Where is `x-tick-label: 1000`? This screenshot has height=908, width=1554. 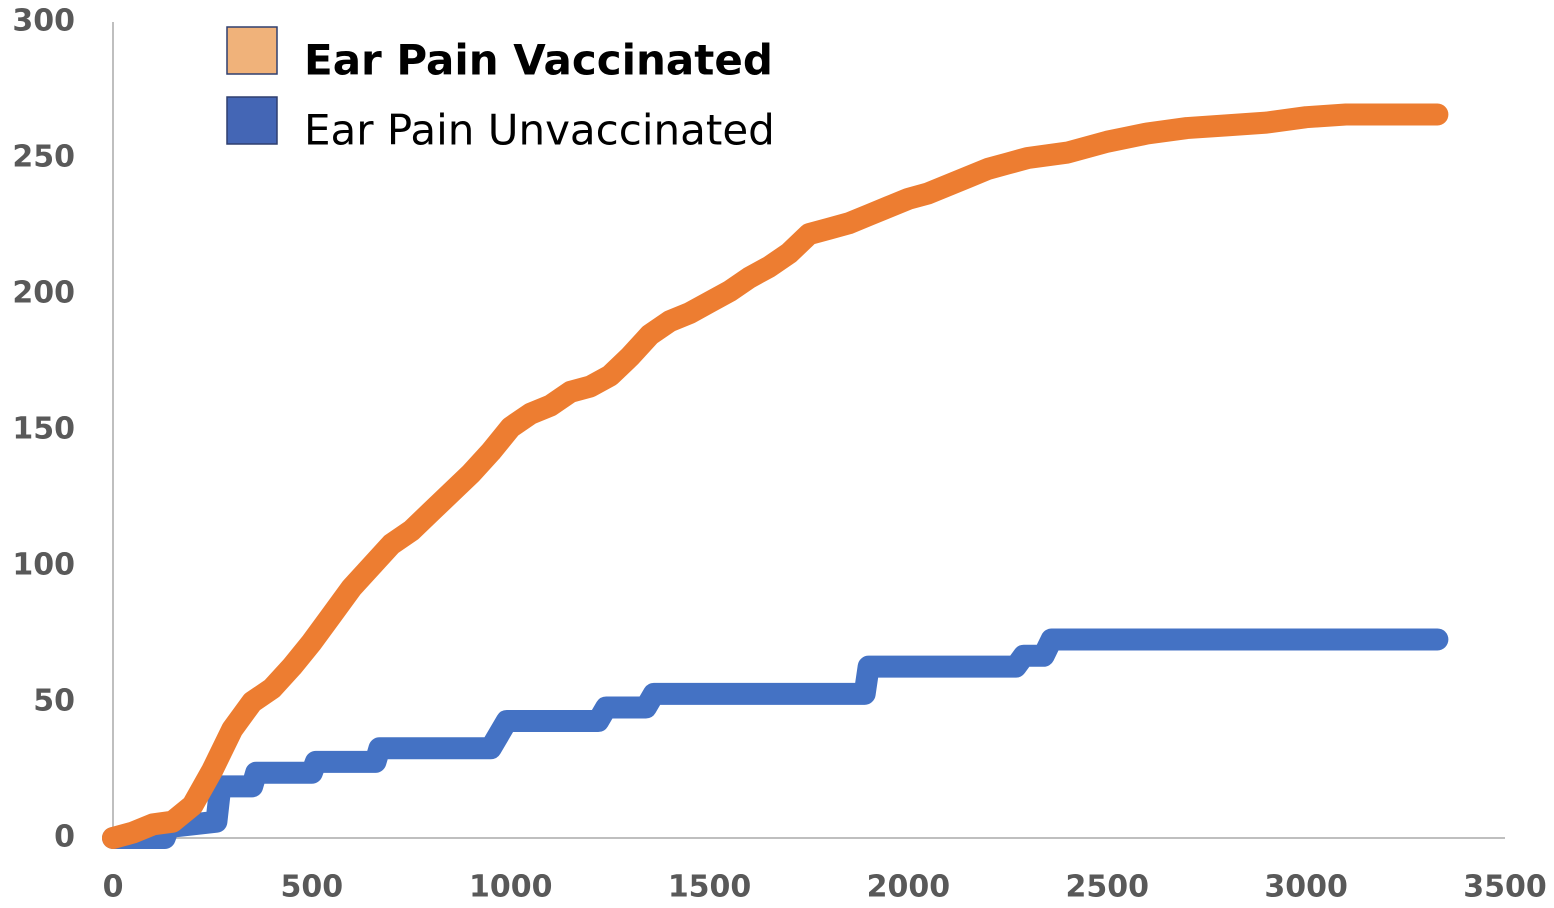 x-tick-label: 1000 is located at coordinates (511, 887).